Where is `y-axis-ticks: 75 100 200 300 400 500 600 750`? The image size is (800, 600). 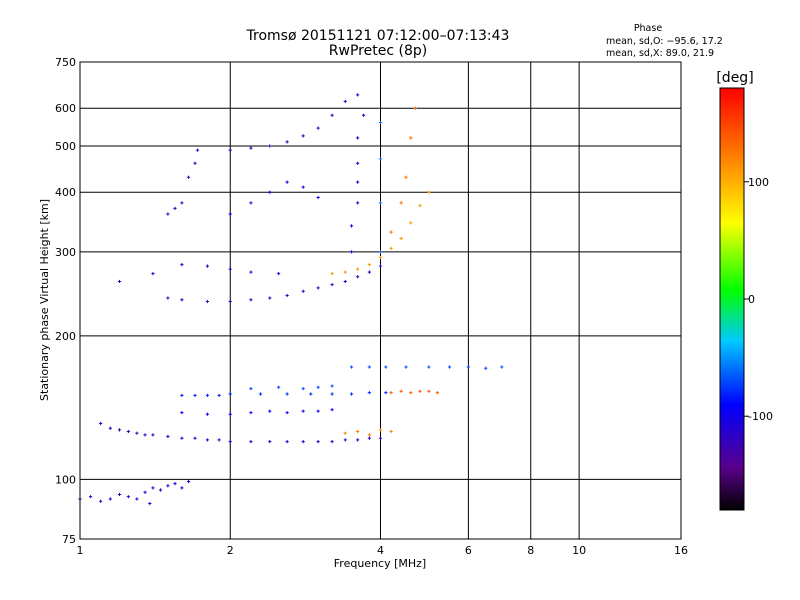
y-axis-ticks: 75 100 200 300 400 500 600 750 is located at coordinates (65, 301).